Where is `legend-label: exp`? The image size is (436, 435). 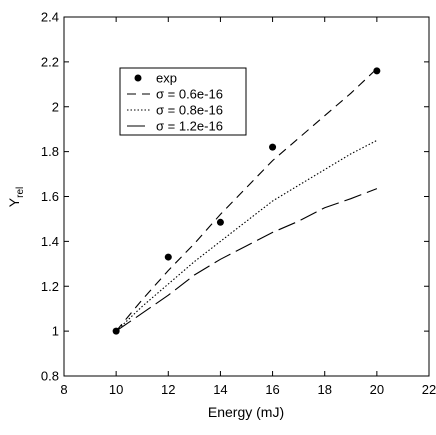 legend-label: exp is located at coordinates (166, 78).